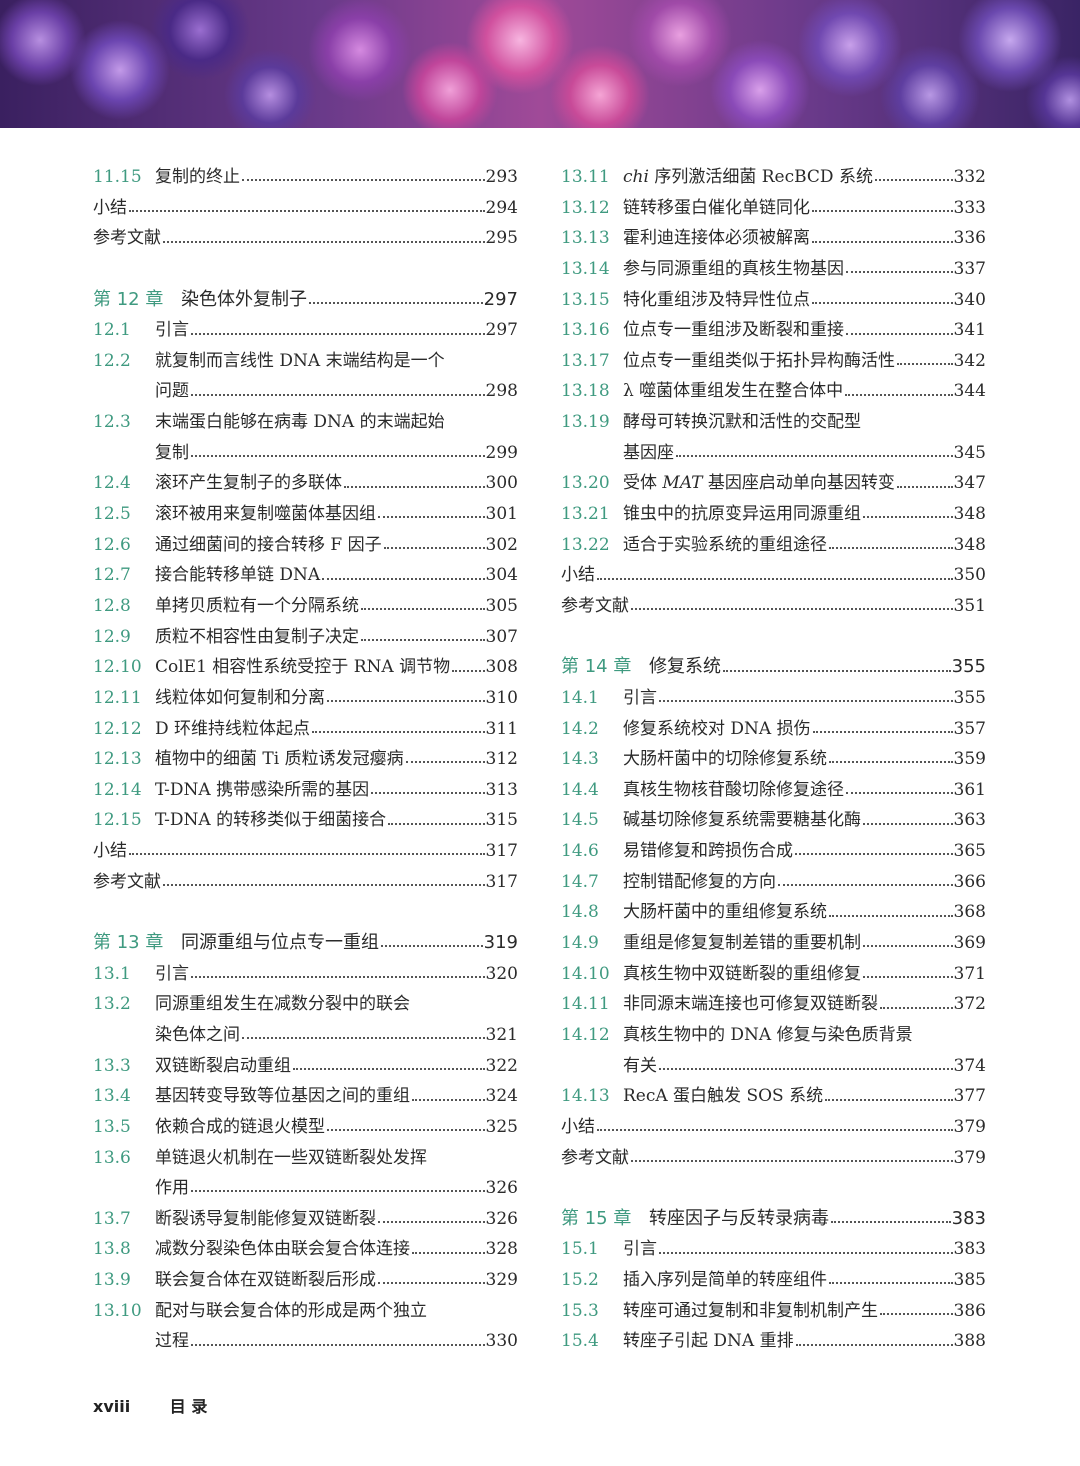 The image size is (1080, 1466). What do you see at coordinates (305, 1341) in the screenshot?
I see `toc-entry: 过程 330` at bounding box center [305, 1341].